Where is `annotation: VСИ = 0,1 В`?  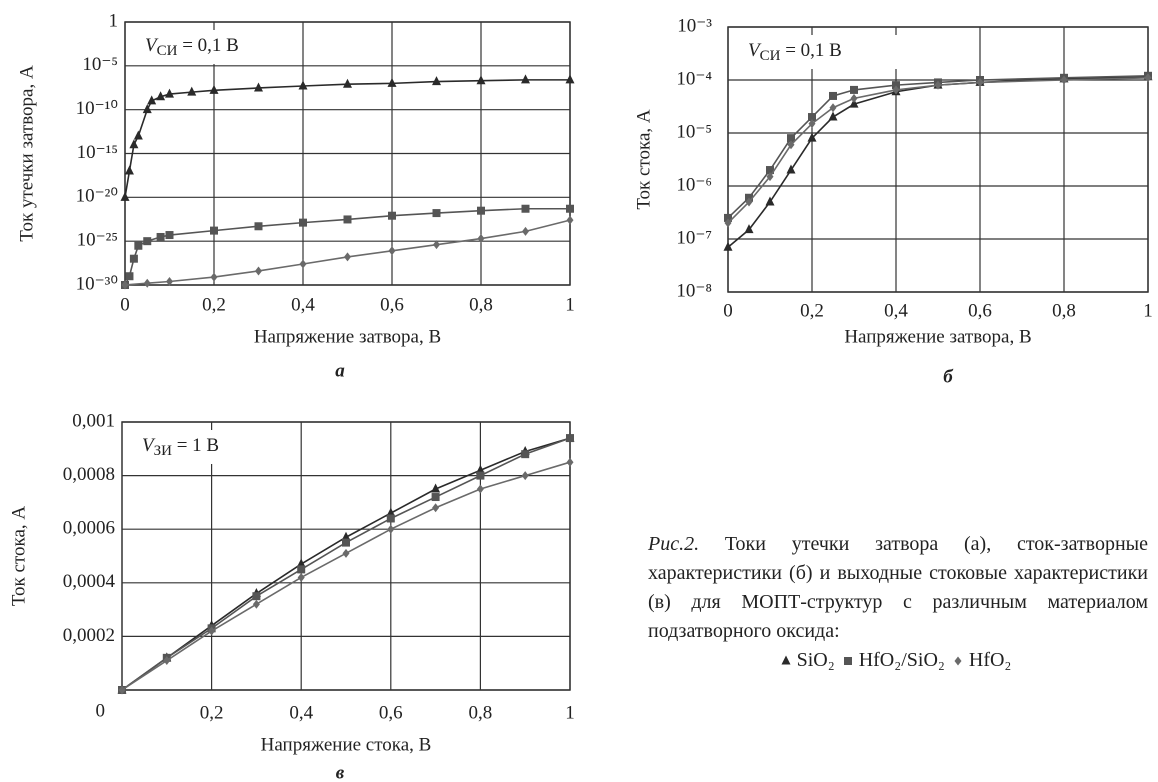
annotation: VСИ = 0,1 В is located at coordinates (795, 52).